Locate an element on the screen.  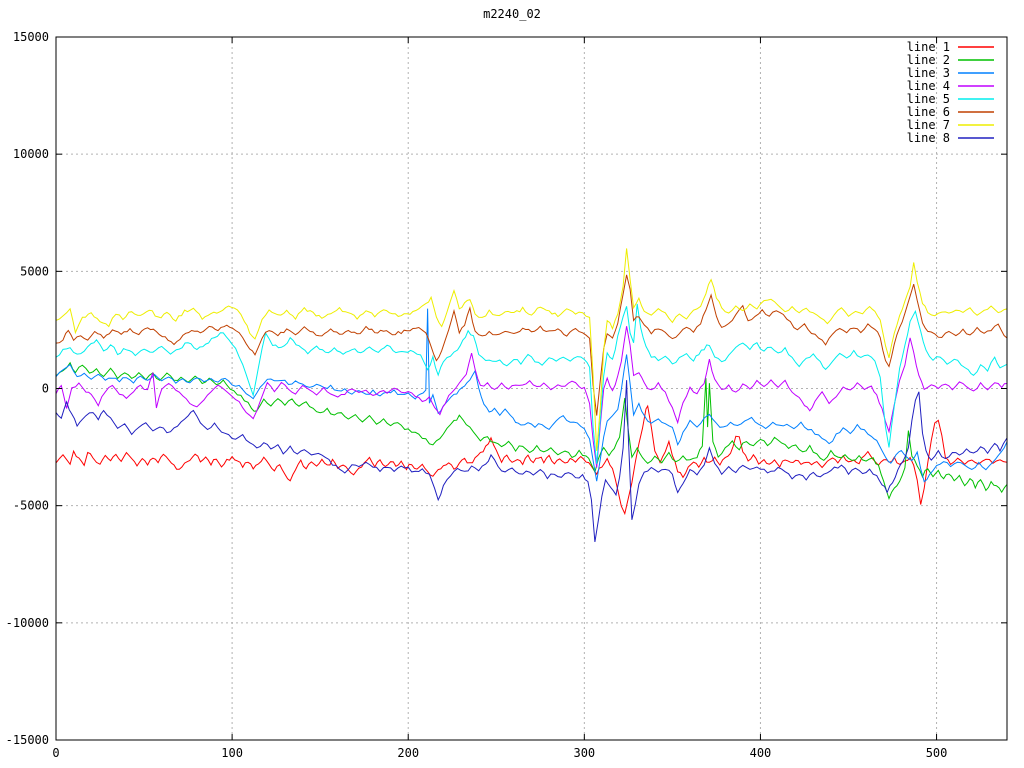
legend-label: line 6 is located at coordinates (928, 112).